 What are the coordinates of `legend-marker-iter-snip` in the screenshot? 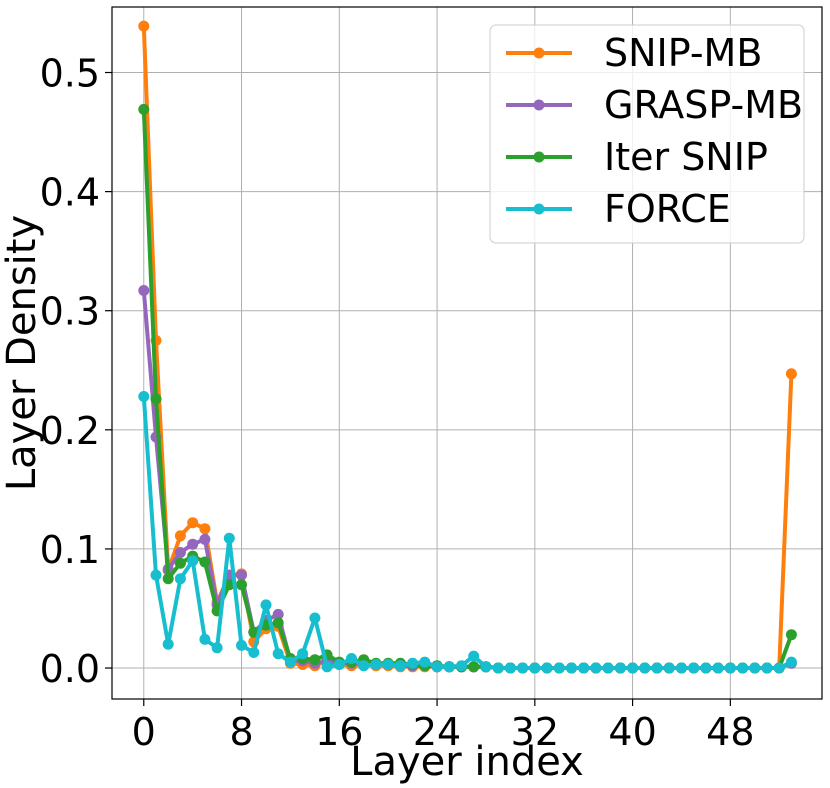 It's located at (539, 157).